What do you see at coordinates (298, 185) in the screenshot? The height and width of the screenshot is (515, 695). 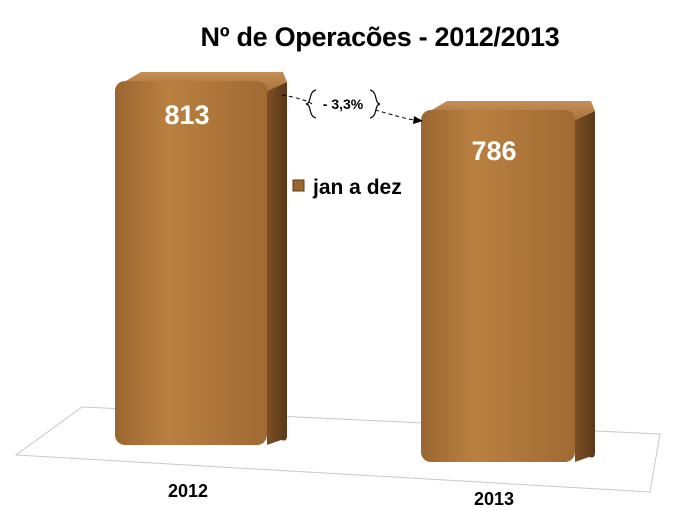 I see `legend-swatch` at bounding box center [298, 185].